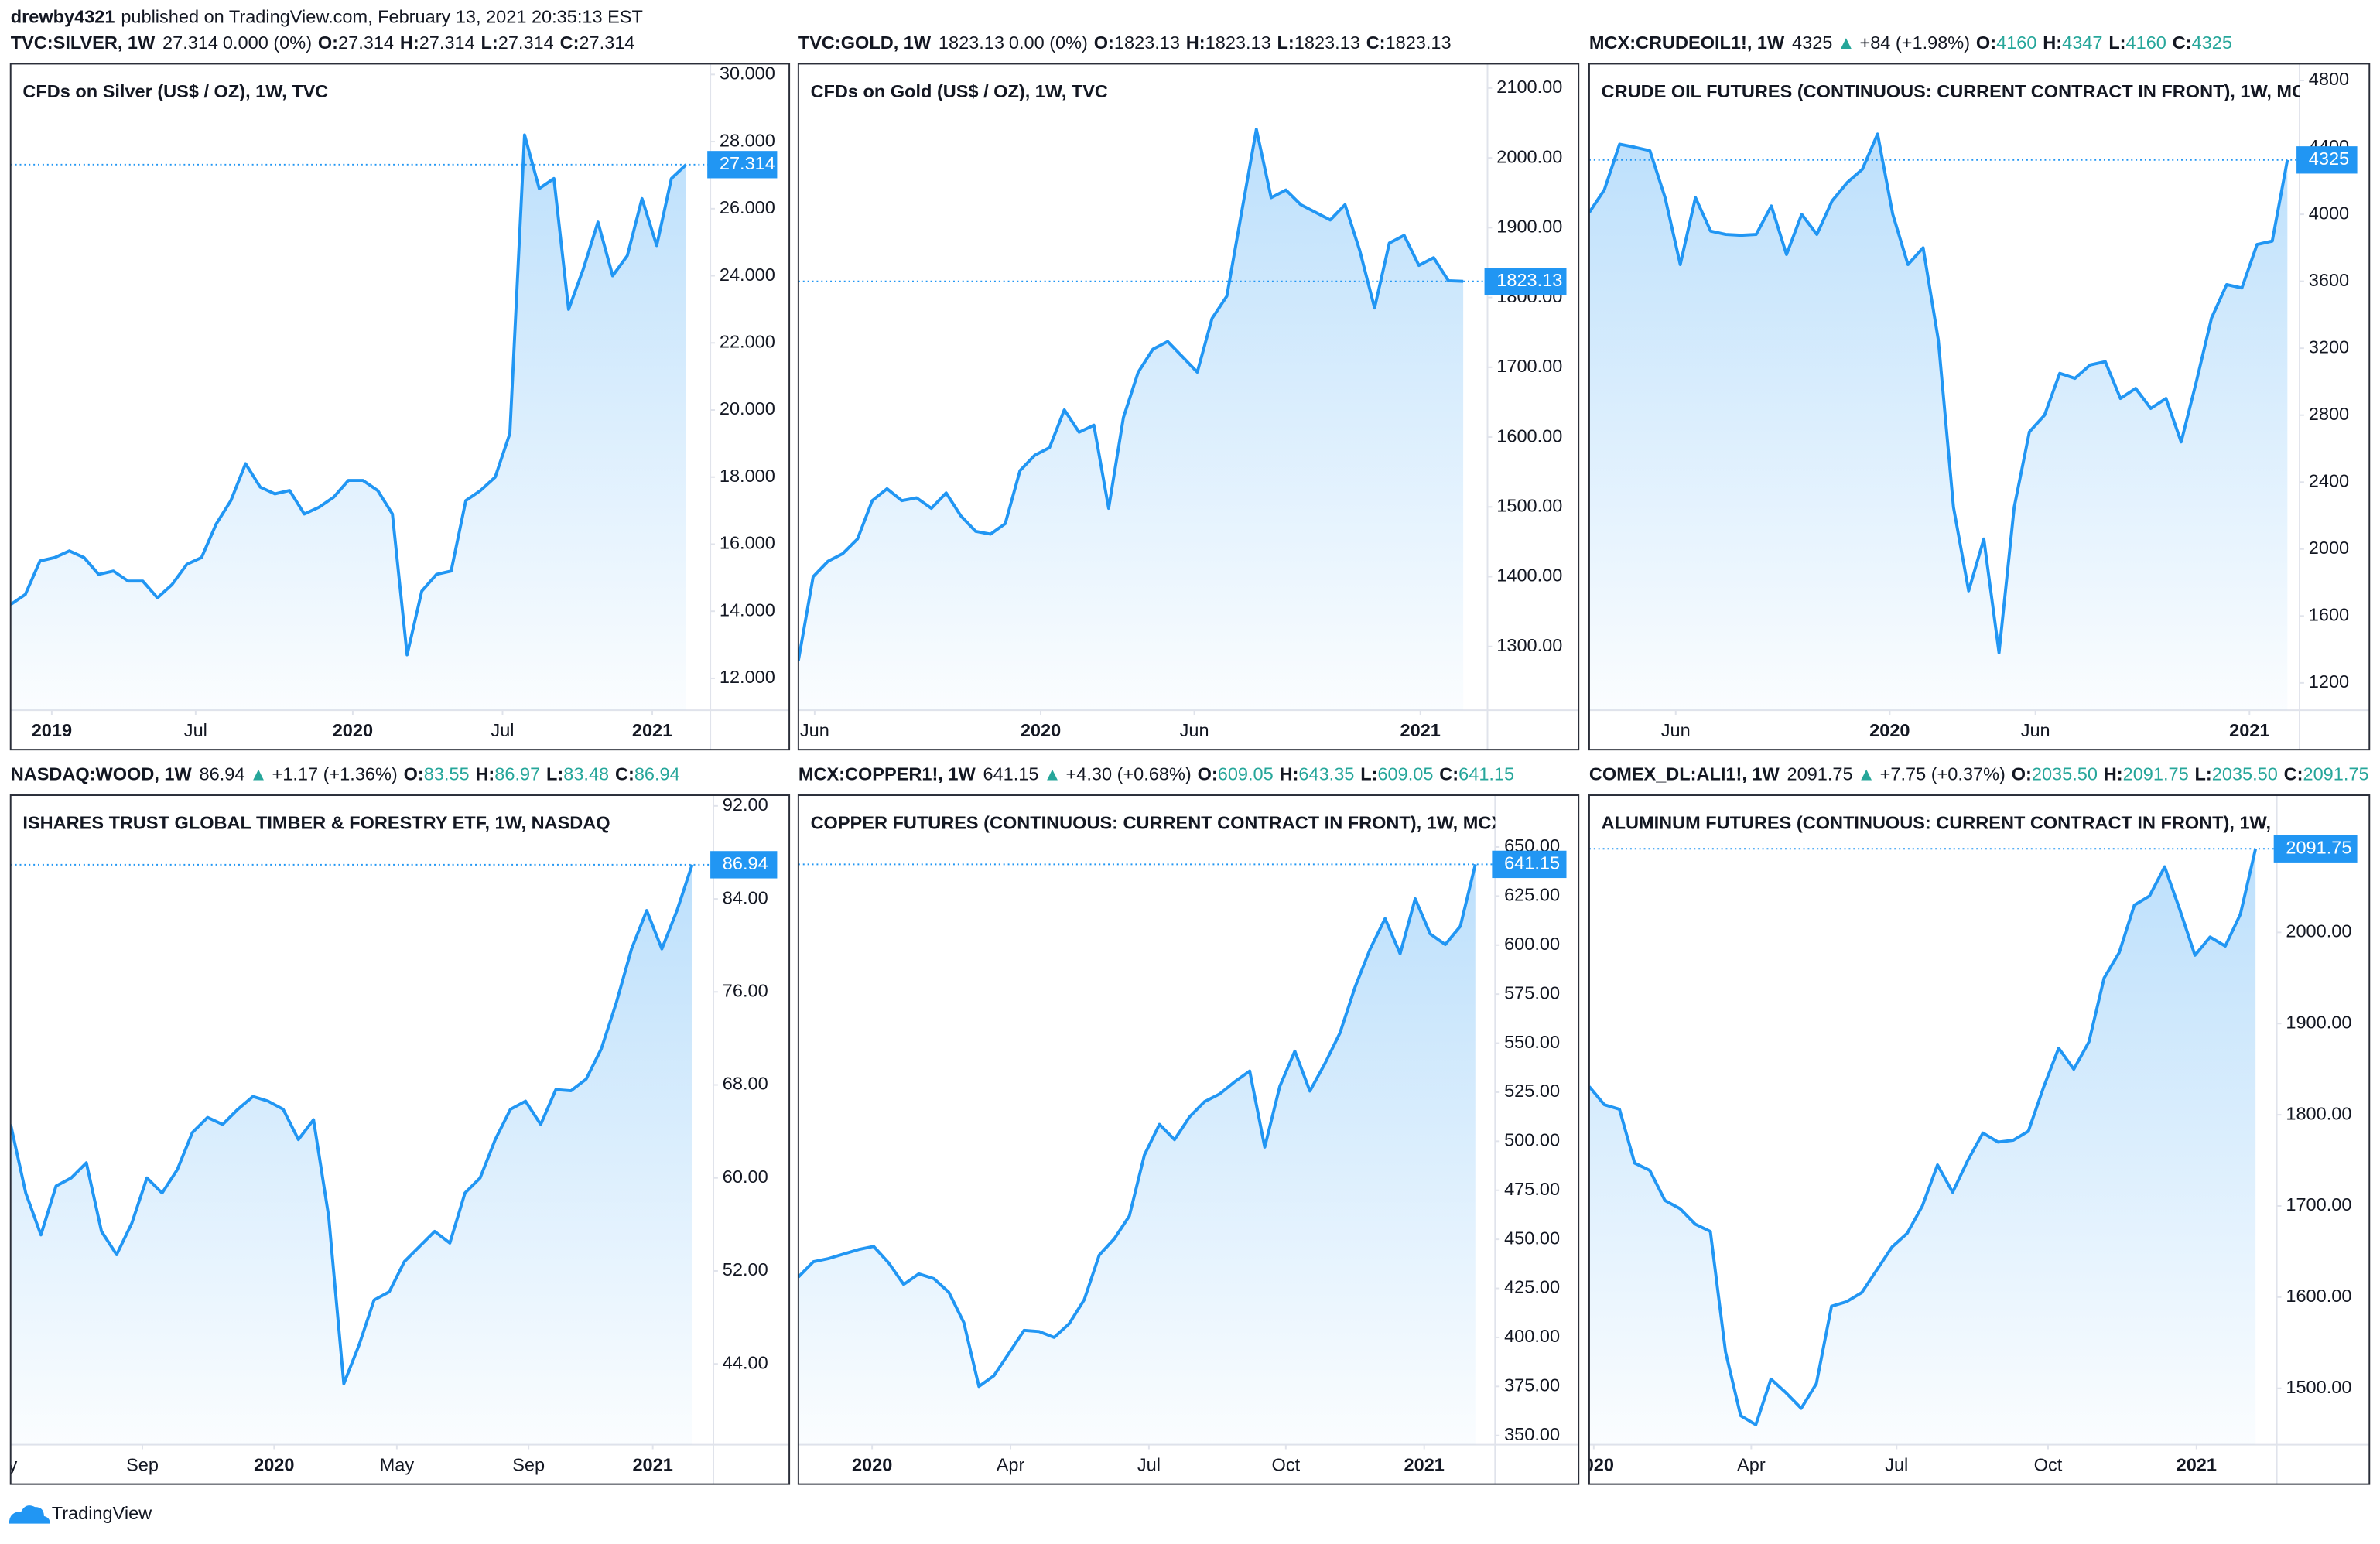 This screenshot has height=1544, width=2380. Describe the element at coordinates (747, 275) in the screenshot. I see `y-tick-label: 24.000` at that location.